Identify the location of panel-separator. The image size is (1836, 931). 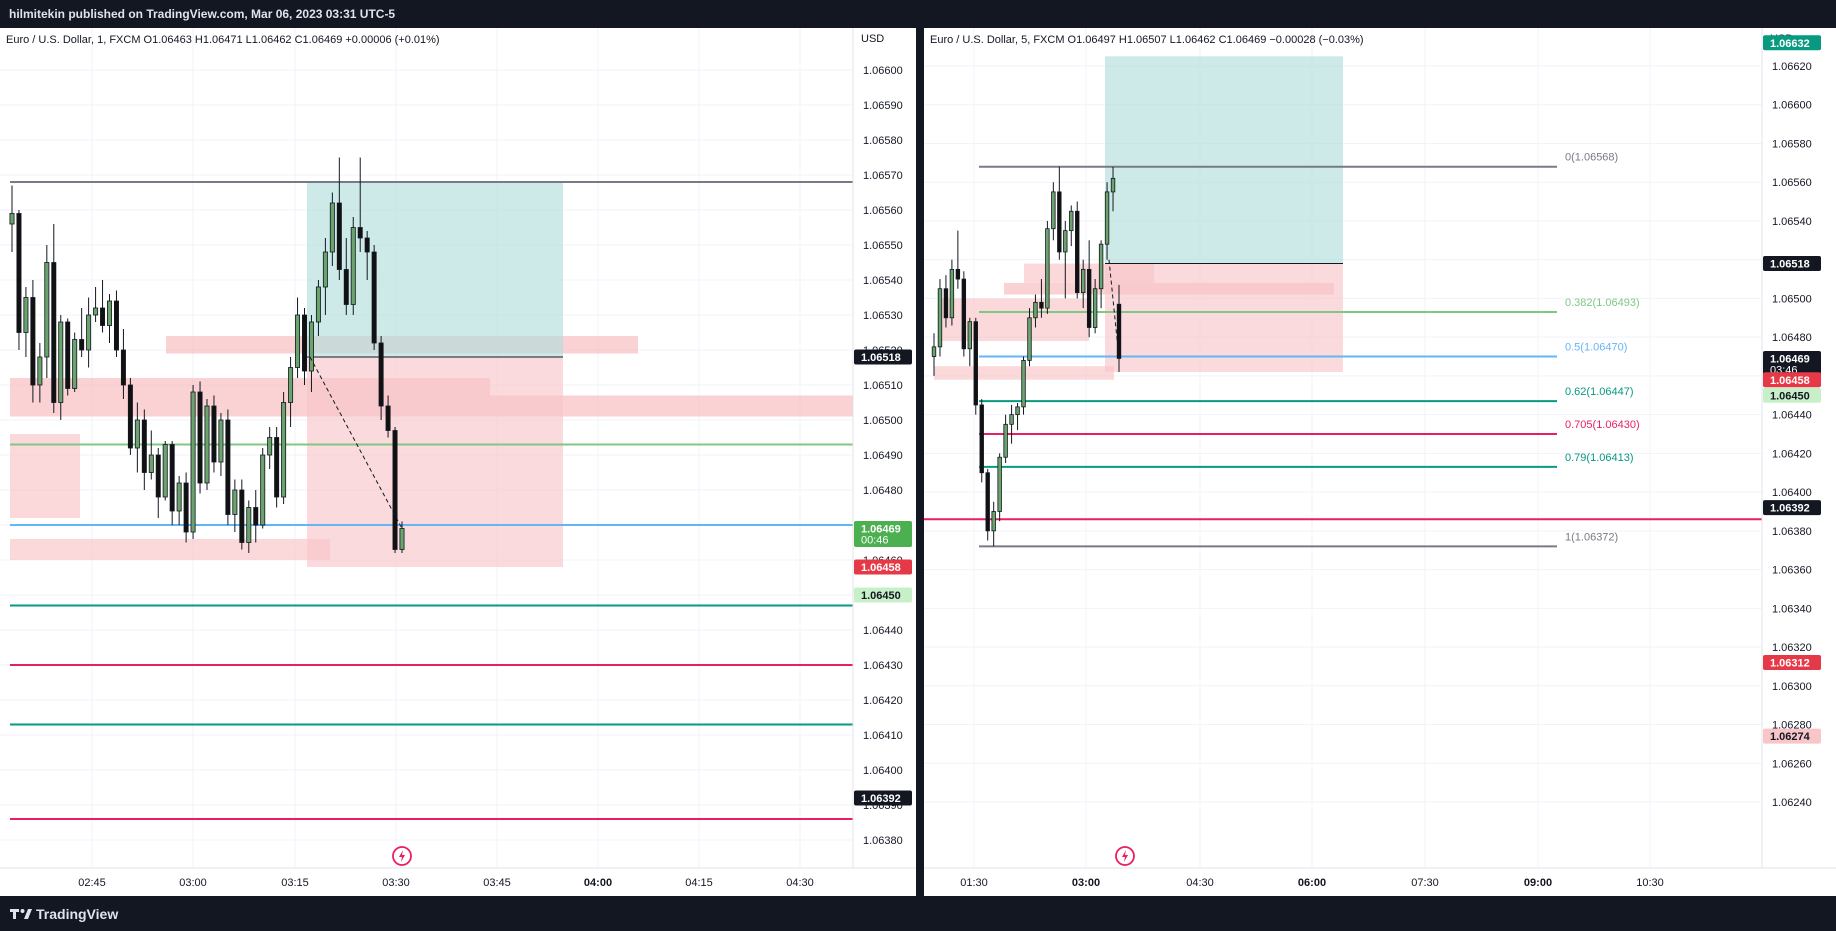
(920, 462).